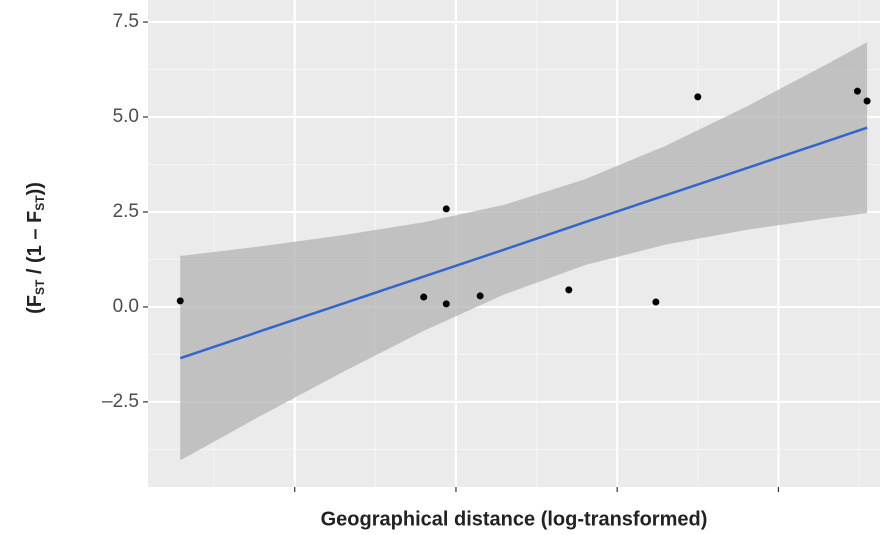 This screenshot has width=891, height=535. What do you see at coordinates (126, 21) in the screenshot?
I see `y-tick-label: 7.5` at bounding box center [126, 21].